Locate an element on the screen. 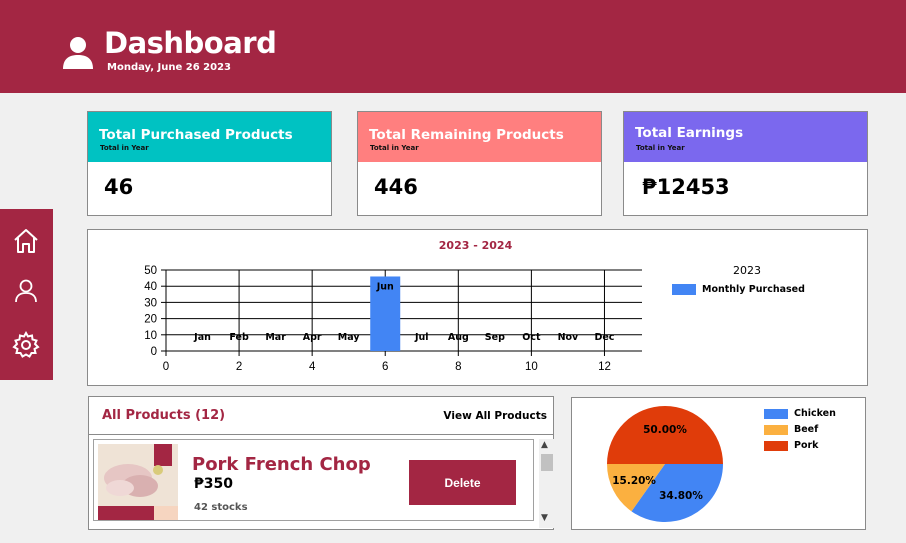 This screenshot has height=543, width=906. category-pie-panel: 34.80% 15.20% 50.00% Chicken Beef Pork is located at coordinates (718, 463).